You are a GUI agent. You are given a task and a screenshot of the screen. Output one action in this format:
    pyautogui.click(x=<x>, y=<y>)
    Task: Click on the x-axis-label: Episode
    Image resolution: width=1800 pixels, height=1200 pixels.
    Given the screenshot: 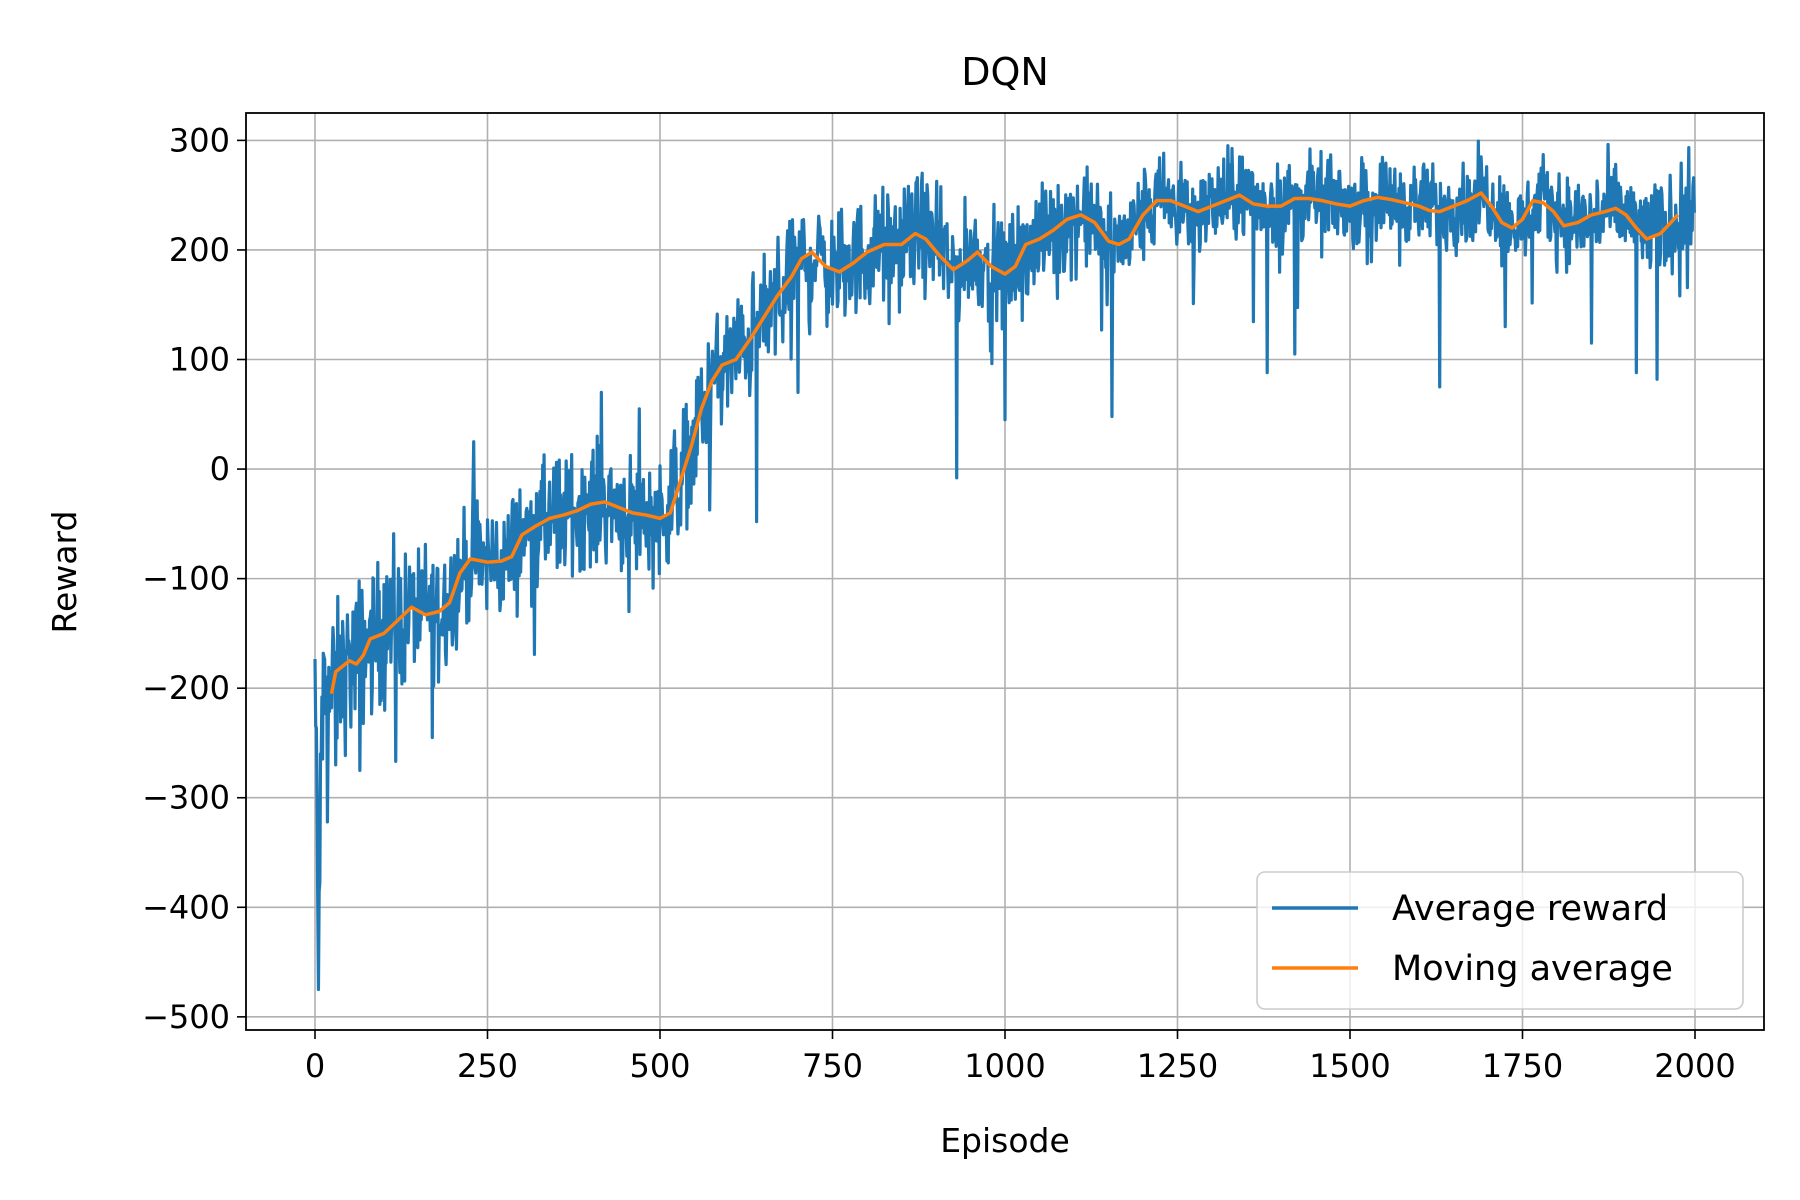 What is the action you would take?
    pyautogui.click(x=1005, y=1140)
    